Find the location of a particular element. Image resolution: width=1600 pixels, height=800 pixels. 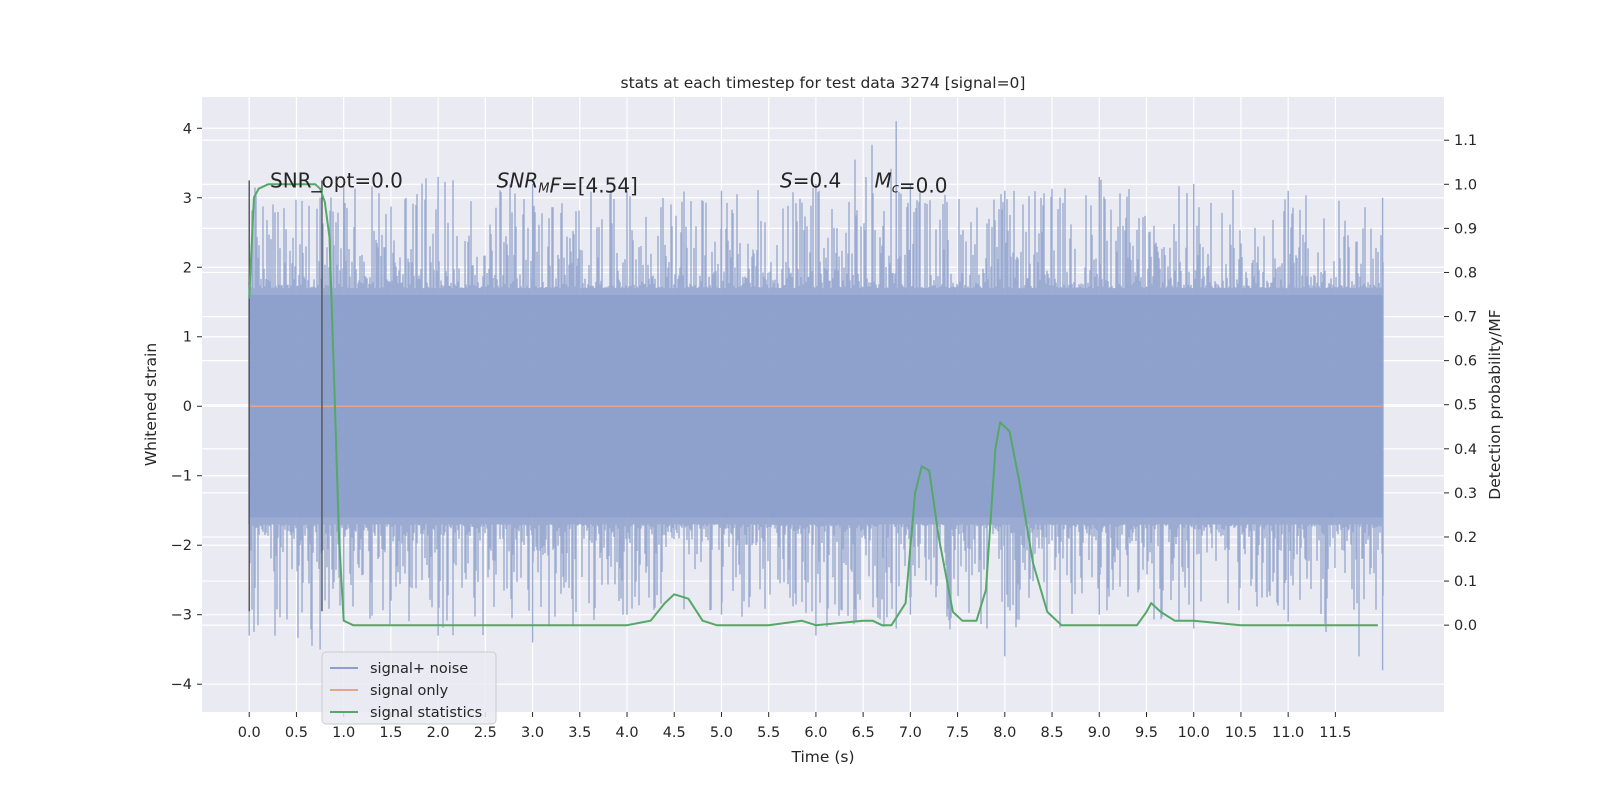

annotation-snr-mf-symbol: SNR is located at coordinates (518, 180).